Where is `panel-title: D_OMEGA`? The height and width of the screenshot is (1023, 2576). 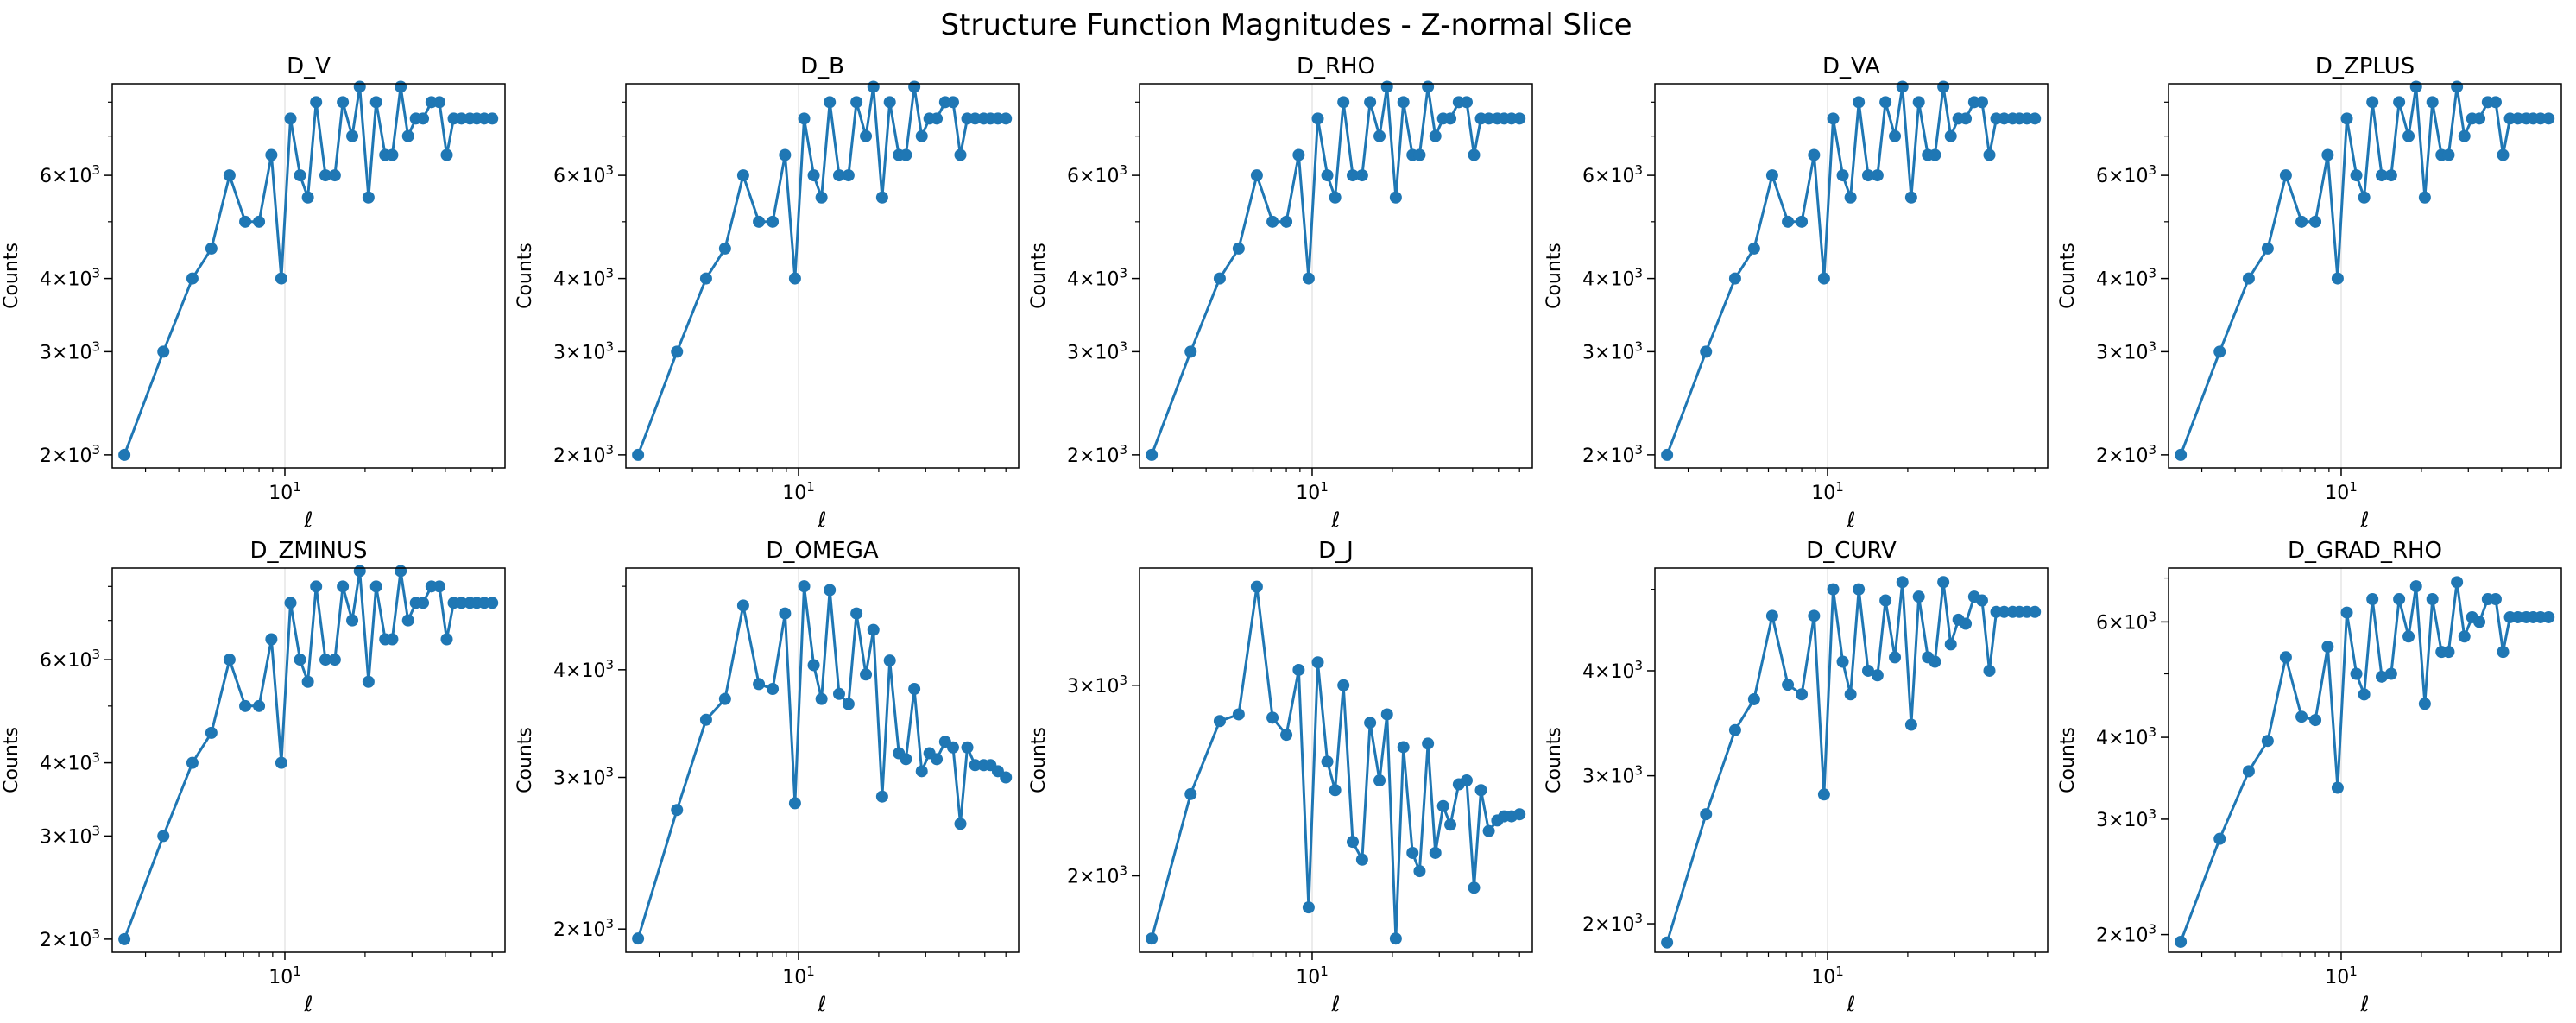 panel-title: D_OMEGA is located at coordinates (822, 551).